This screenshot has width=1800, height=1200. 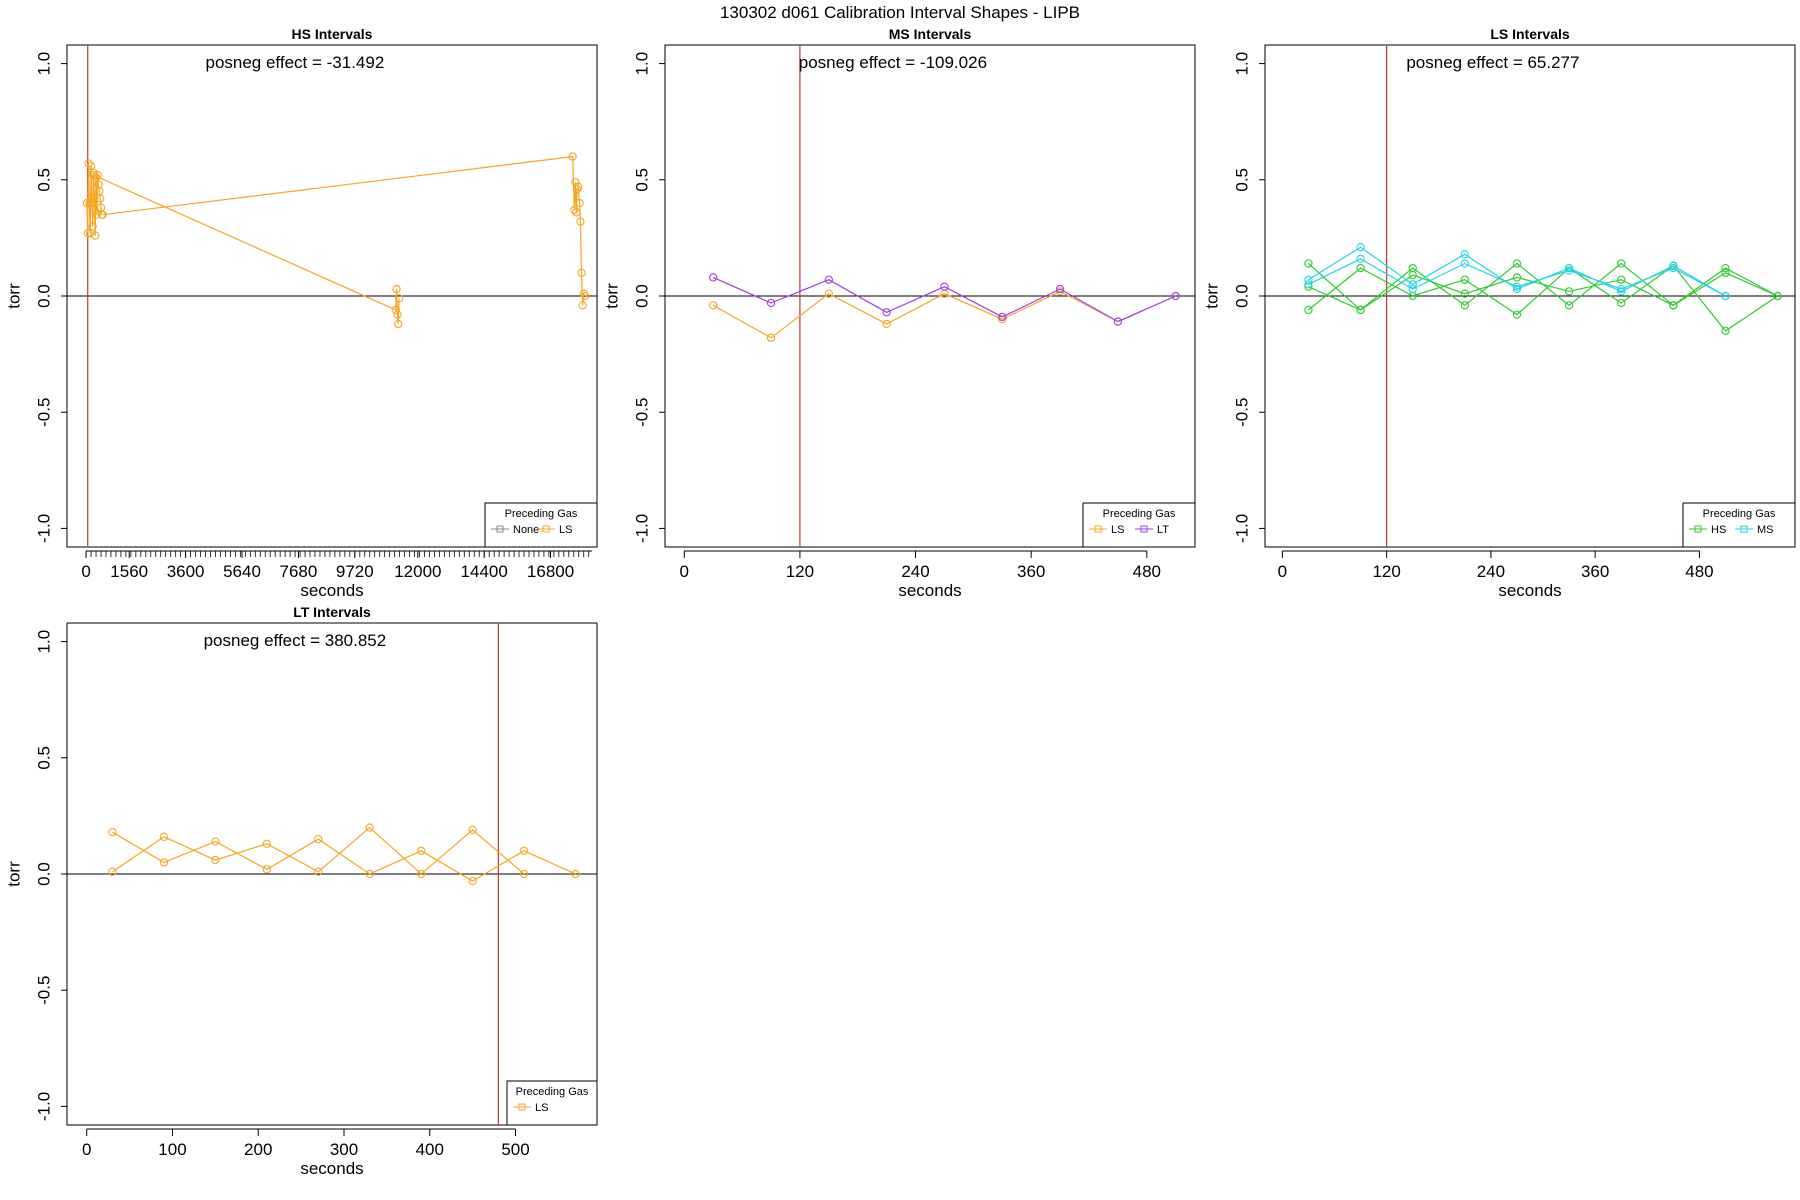 I want to click on y-tick-label: -0.5, so click(x=1241, y=412).